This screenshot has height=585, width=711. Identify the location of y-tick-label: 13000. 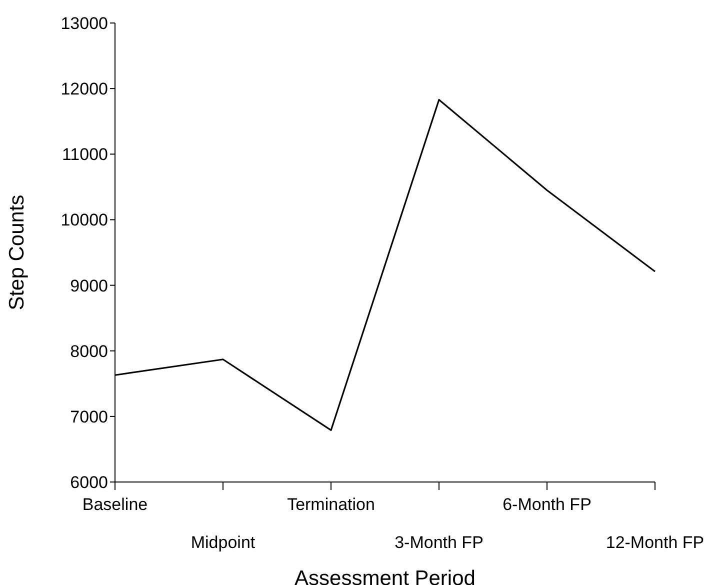
(84, 24).